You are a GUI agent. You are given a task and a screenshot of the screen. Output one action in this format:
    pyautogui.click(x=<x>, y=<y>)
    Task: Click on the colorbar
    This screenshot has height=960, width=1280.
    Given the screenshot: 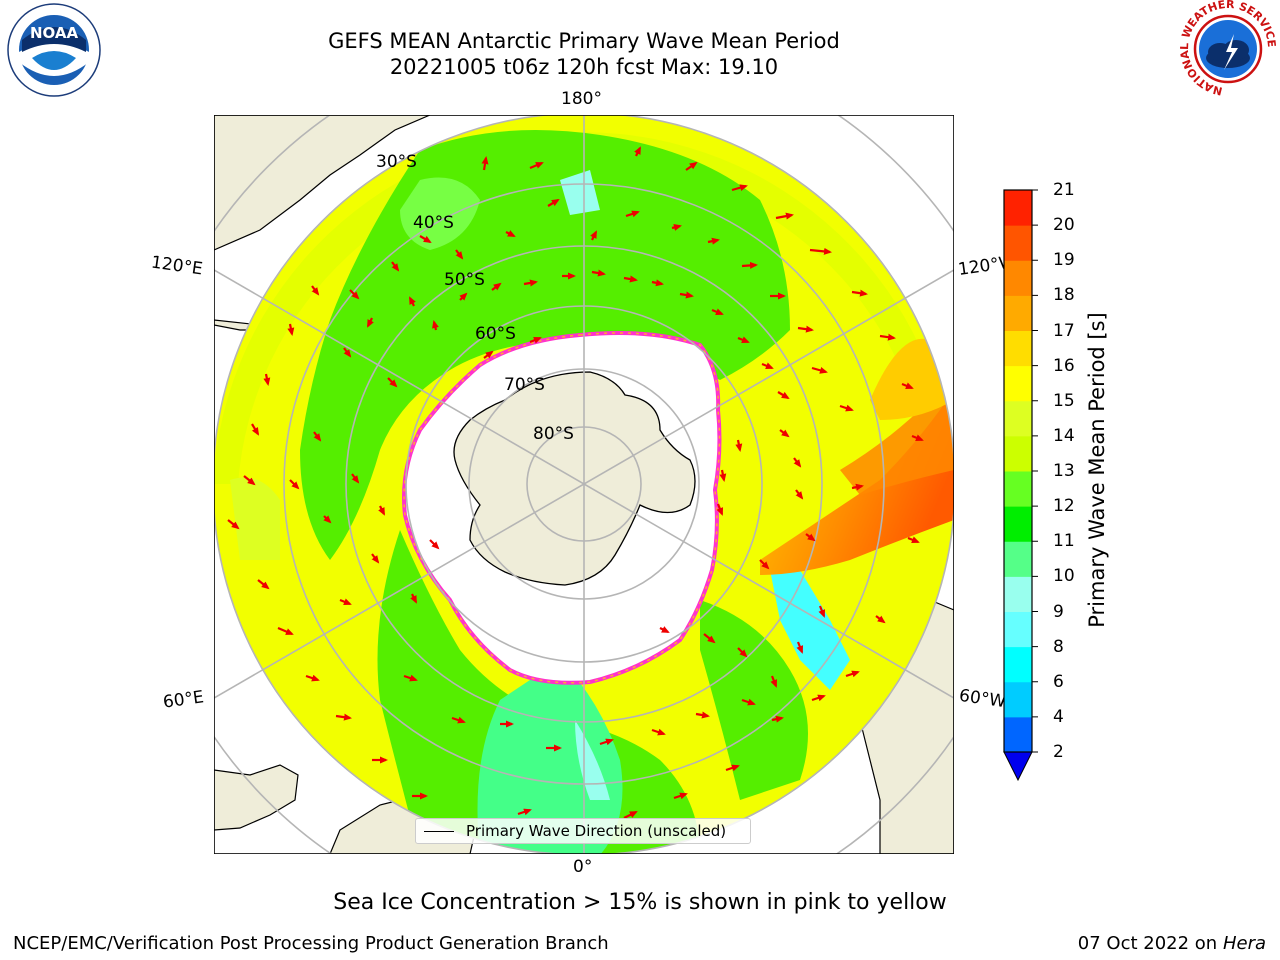 What is the action you would take?
    pyautogui.click(x=1020, y=485)
    